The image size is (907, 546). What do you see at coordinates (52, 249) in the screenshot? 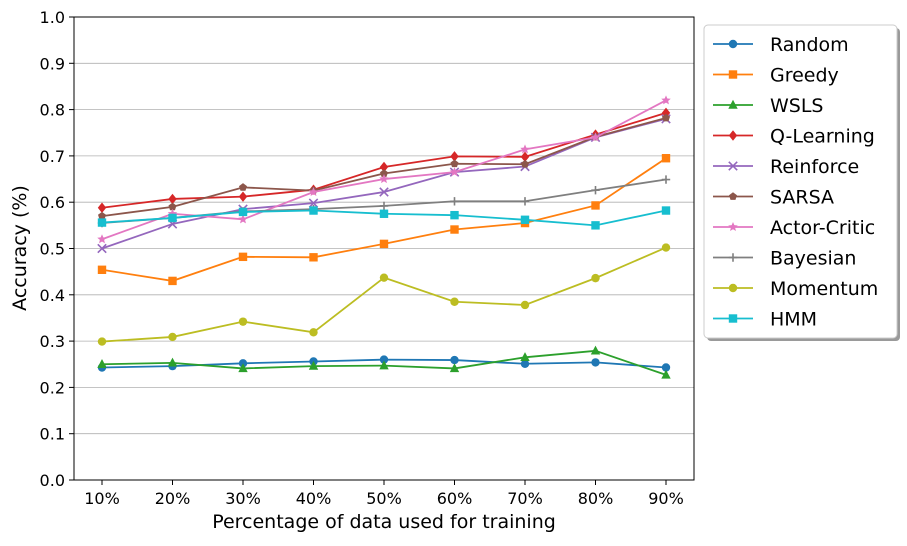
I see `y-tick-label: 0.5` at bounding box center [52, 249].